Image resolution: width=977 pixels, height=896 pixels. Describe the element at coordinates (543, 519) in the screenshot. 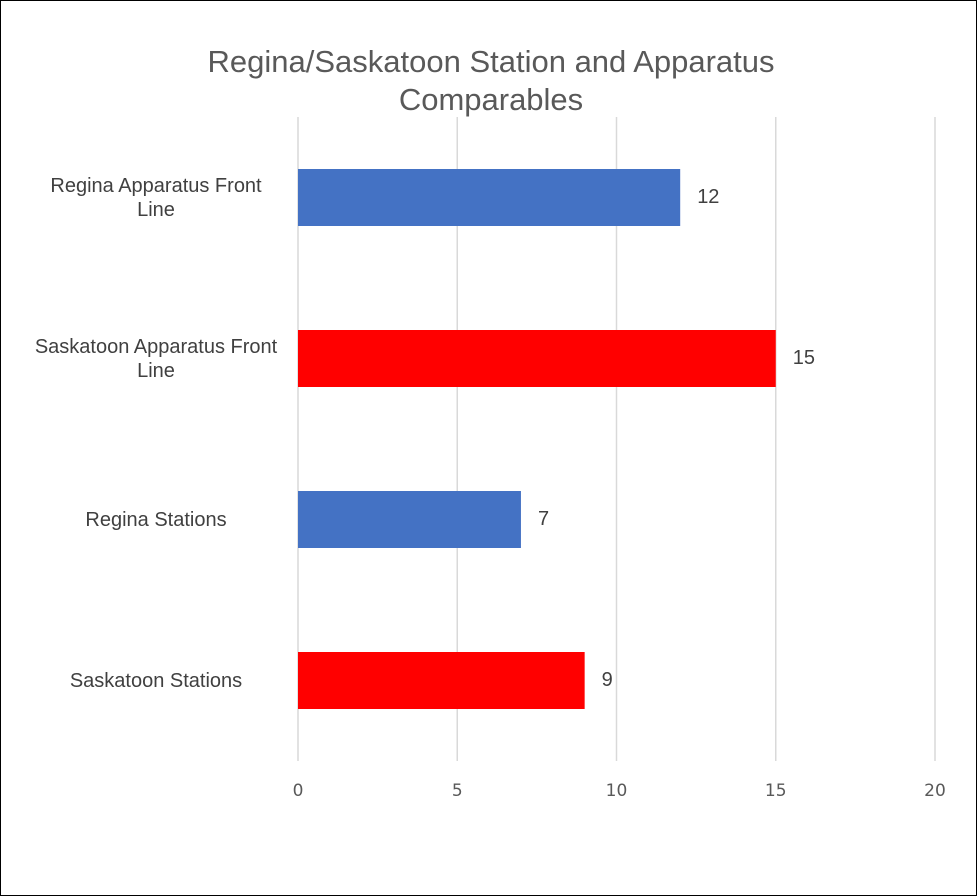

I see `data-label: 7` at that location.